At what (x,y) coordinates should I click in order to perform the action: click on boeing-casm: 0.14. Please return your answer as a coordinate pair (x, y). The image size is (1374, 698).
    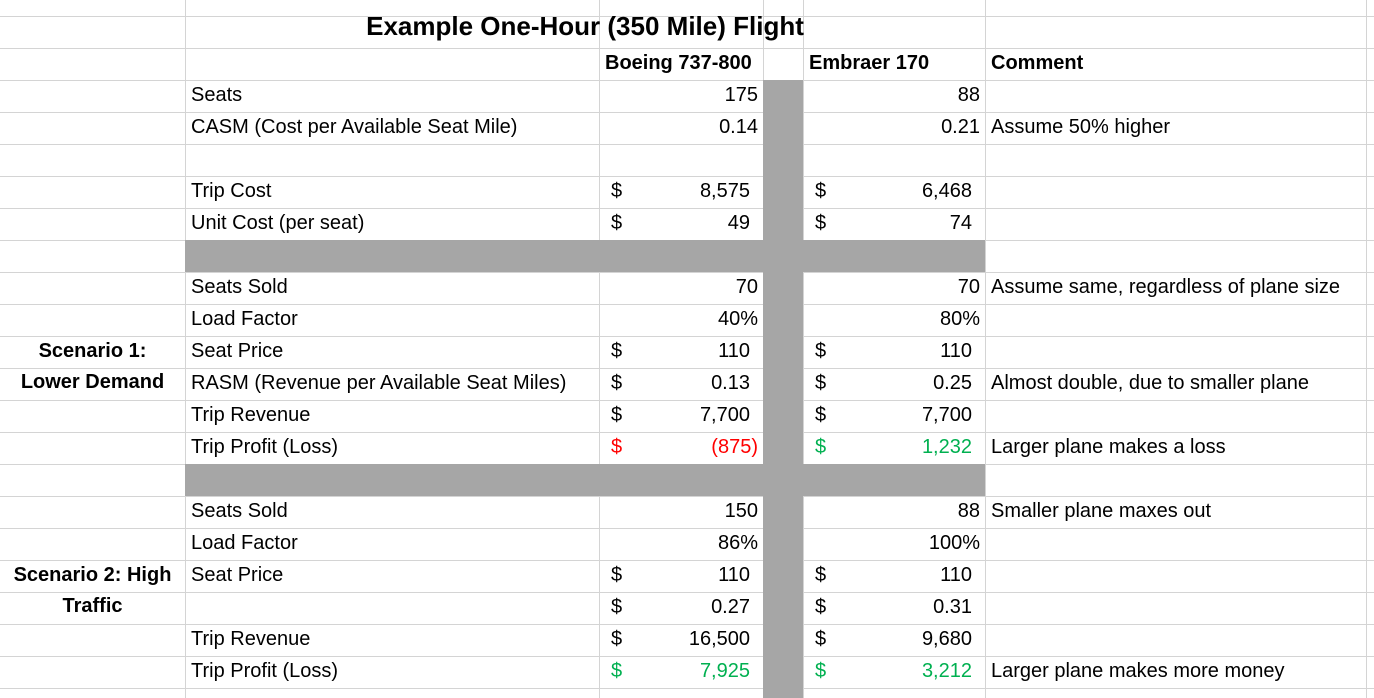
    Looking at the image, I should click on (738, 127).